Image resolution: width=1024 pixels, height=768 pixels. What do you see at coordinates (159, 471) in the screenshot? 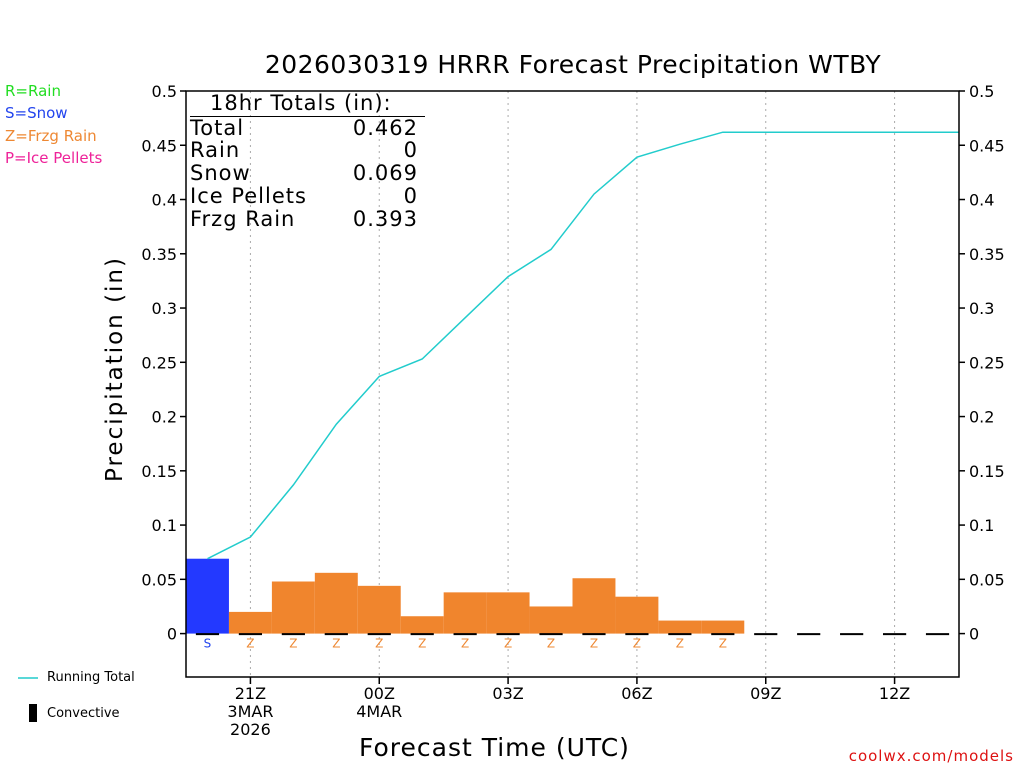
I see `y-tick-label-left: 0.15` at bounding box center [159, 471].